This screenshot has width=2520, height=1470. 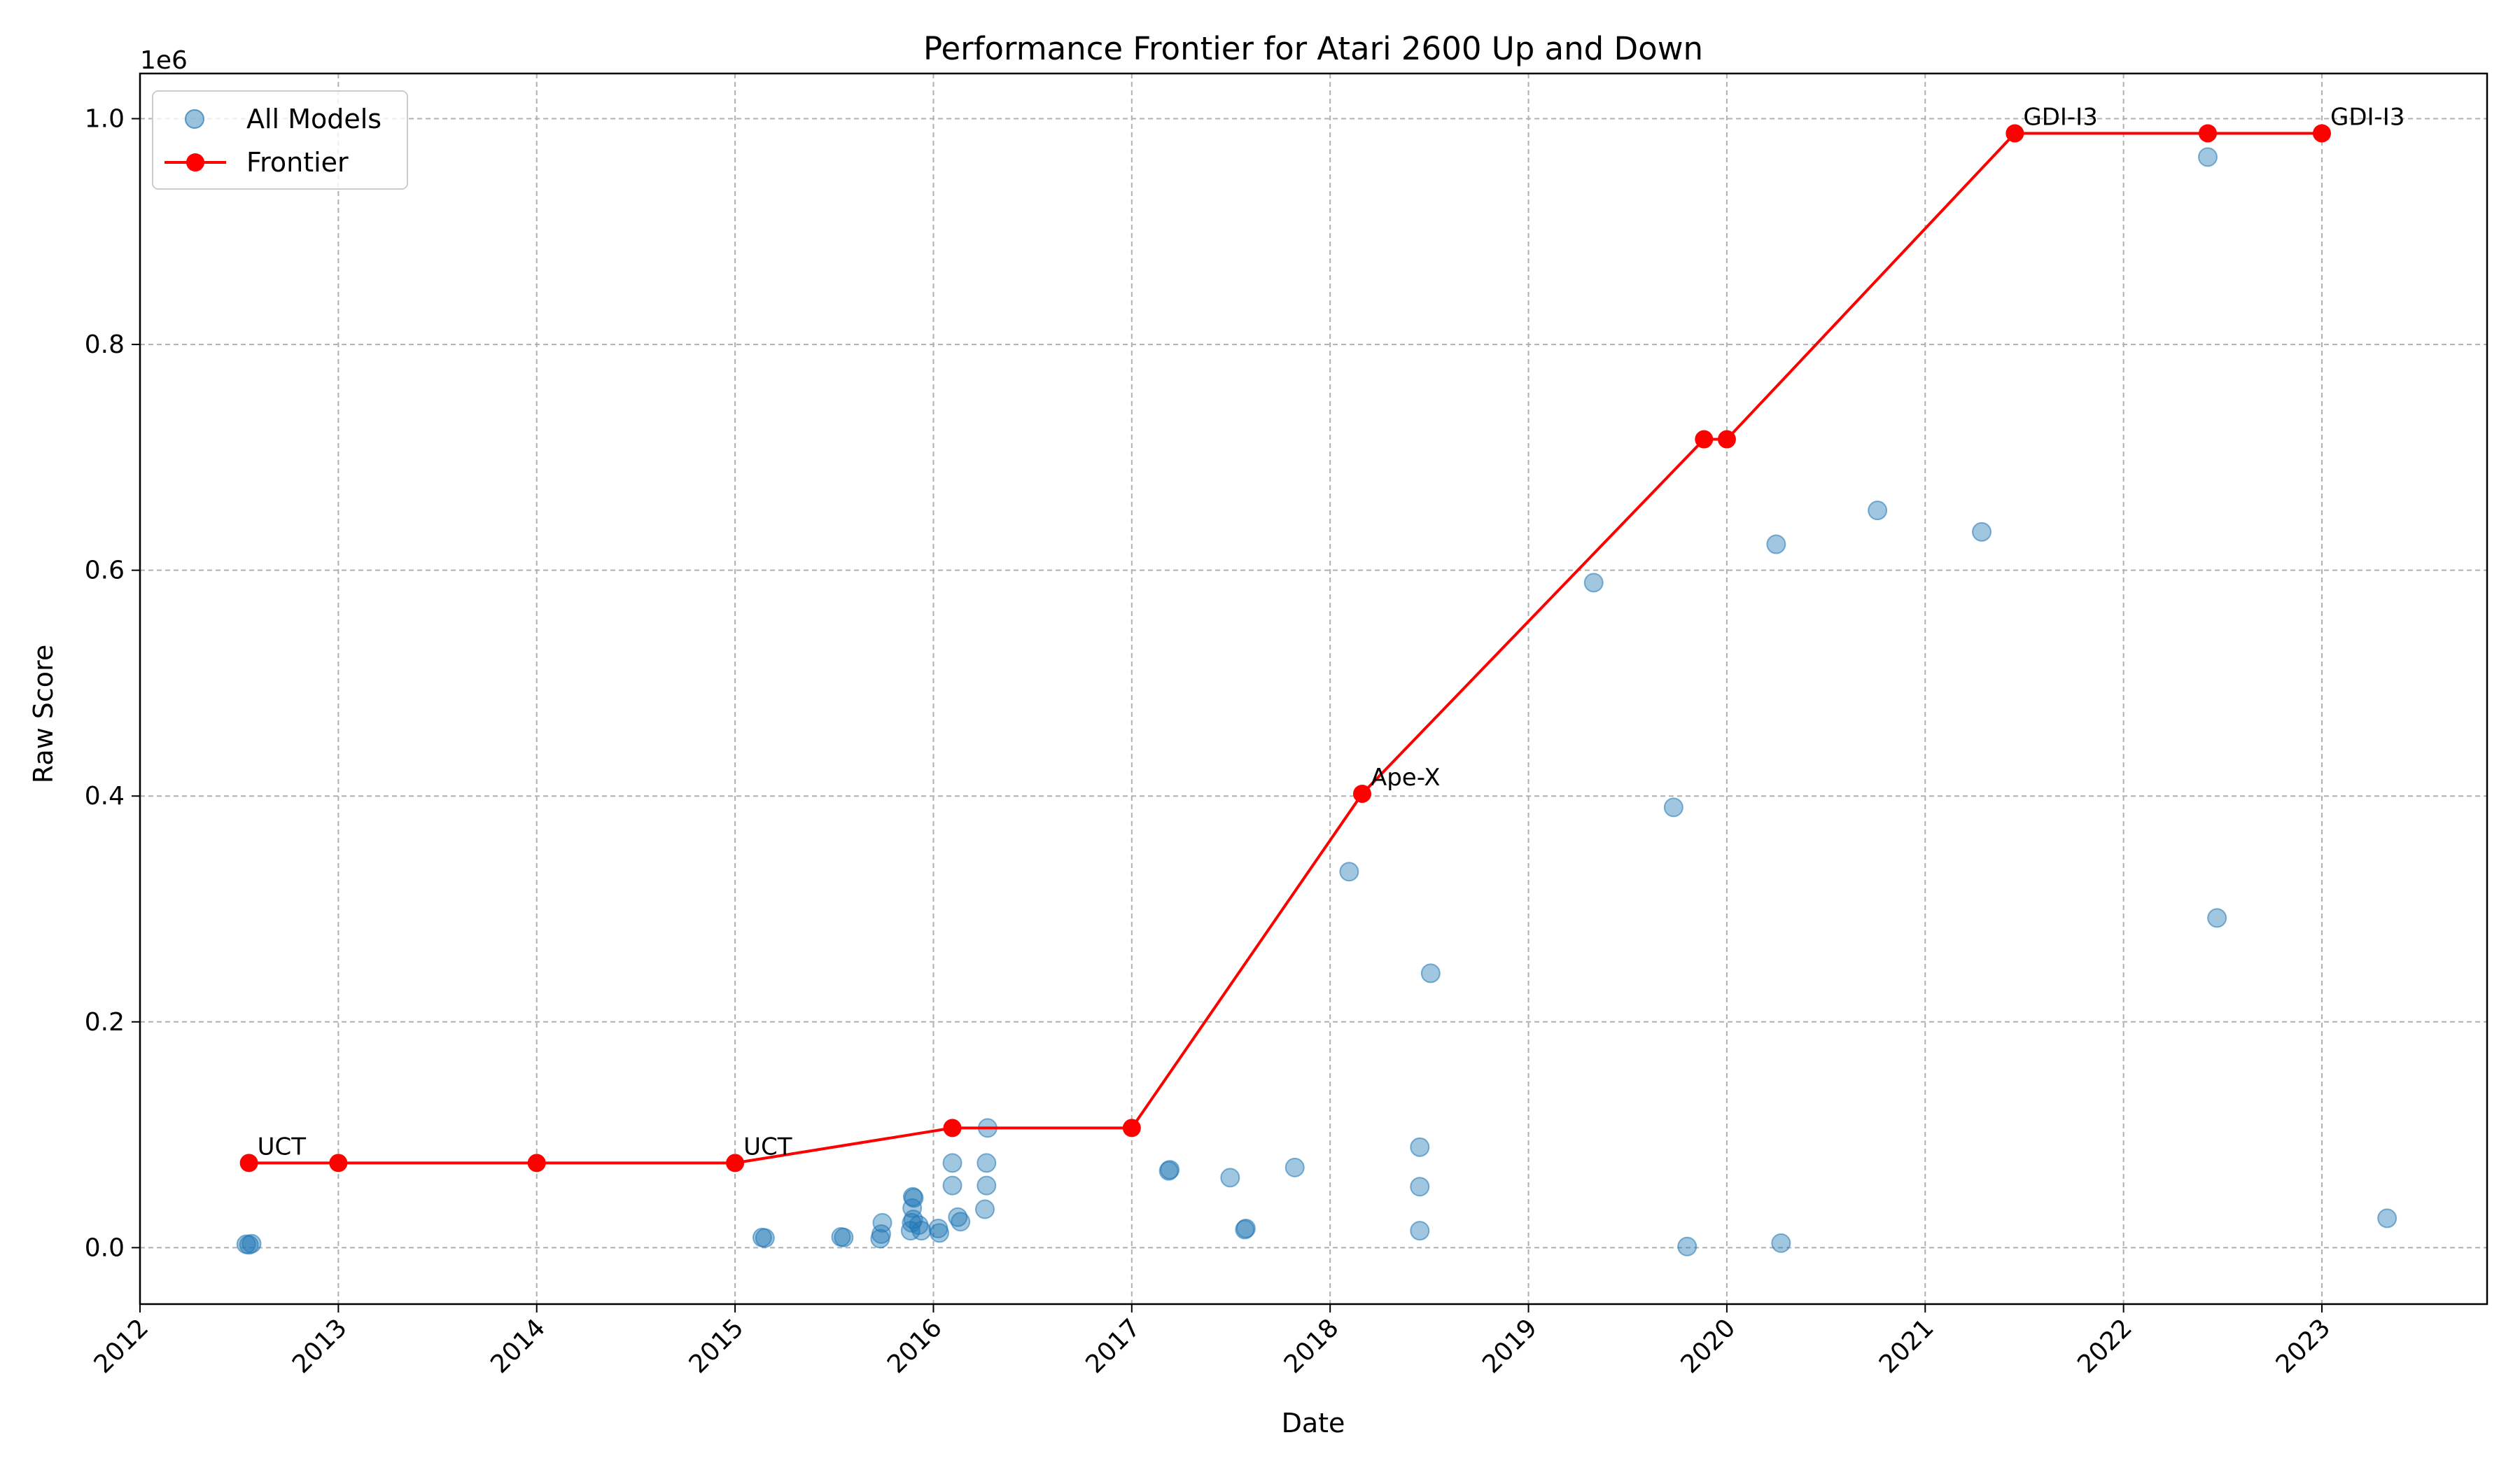 What do you see at coordinates (122, 1346) in the screenshot?
I see `x-tick-label: 2012` at bounding box center [122, 1346].